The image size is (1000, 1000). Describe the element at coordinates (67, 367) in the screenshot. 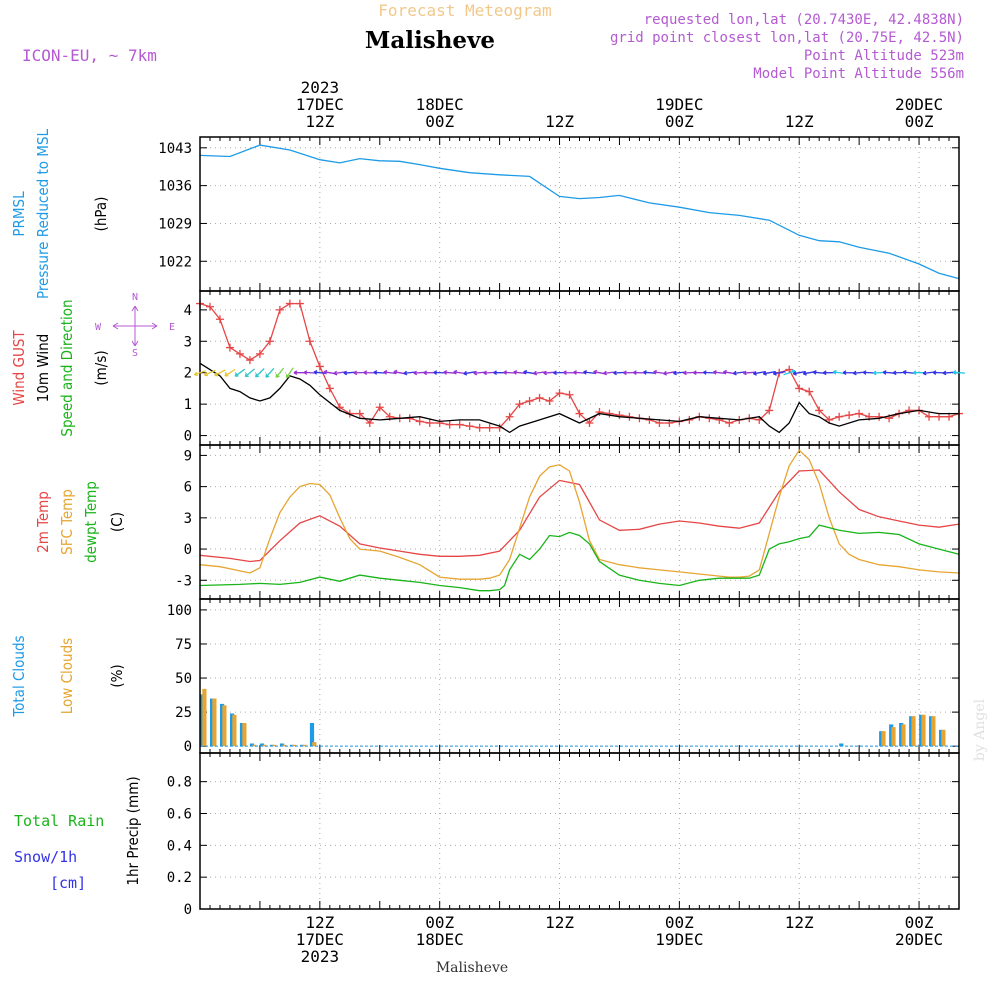

I see `ylabel-wind-2: Speed and Direction` at that location.